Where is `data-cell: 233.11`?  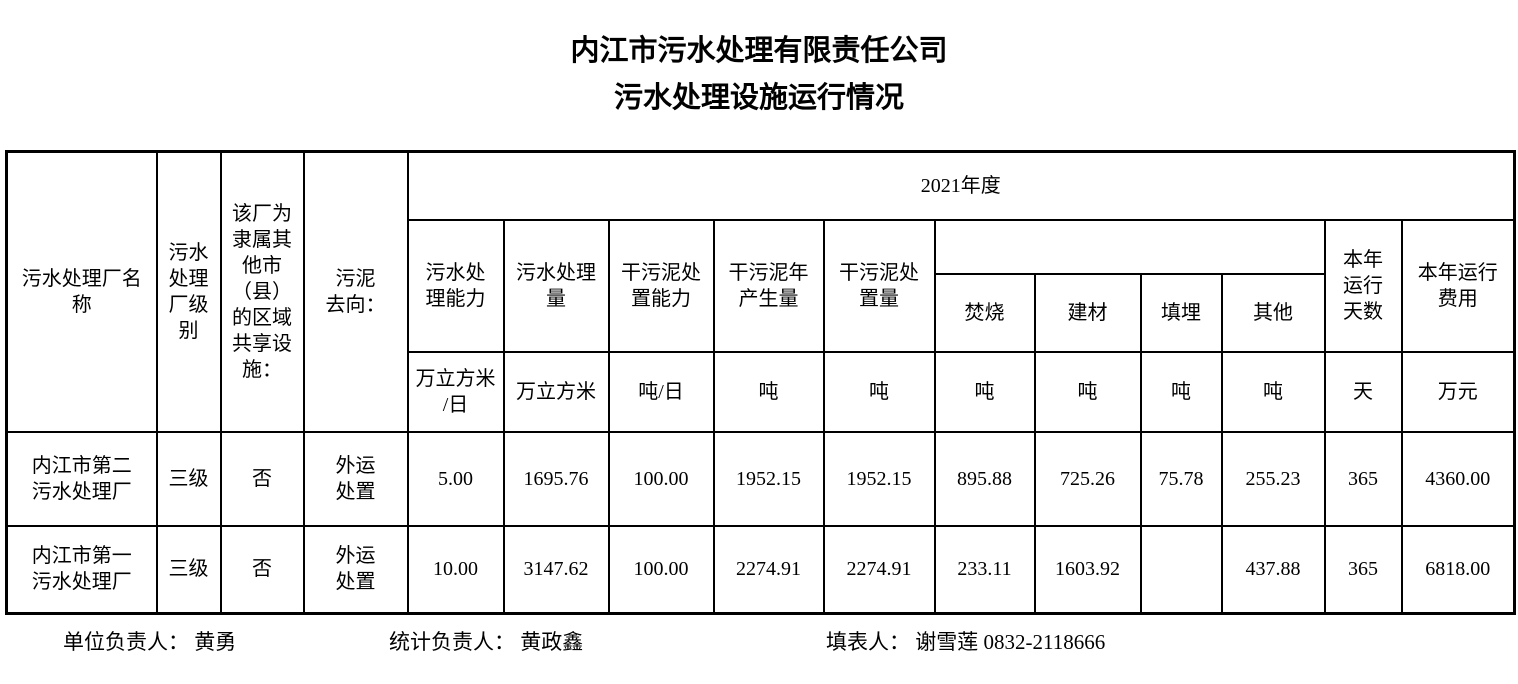
data-cell: 233.11 is located at coordinates (984, 569).